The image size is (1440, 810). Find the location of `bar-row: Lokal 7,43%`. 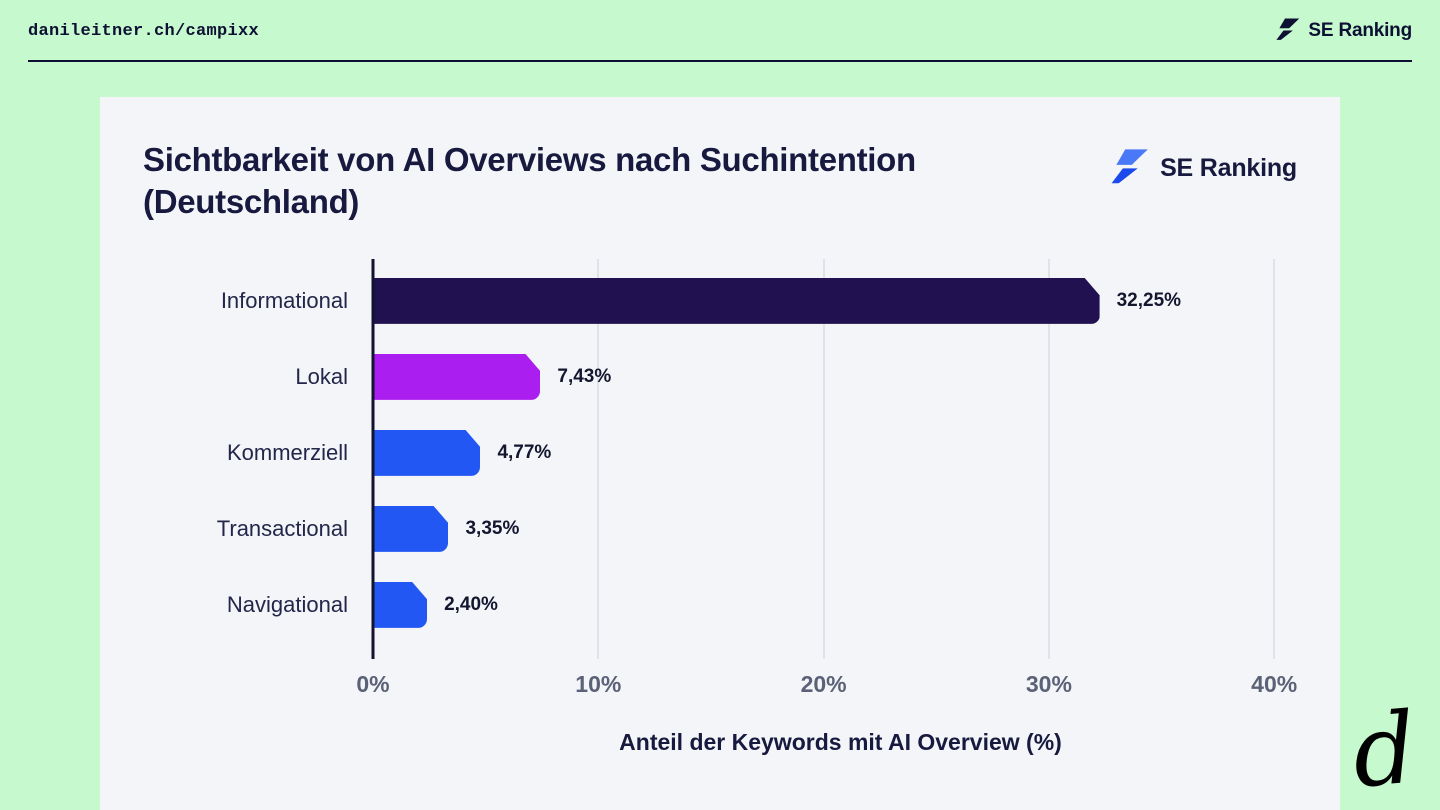

bar-row: Lokal 7,43% is located at coordinates (725, 377).